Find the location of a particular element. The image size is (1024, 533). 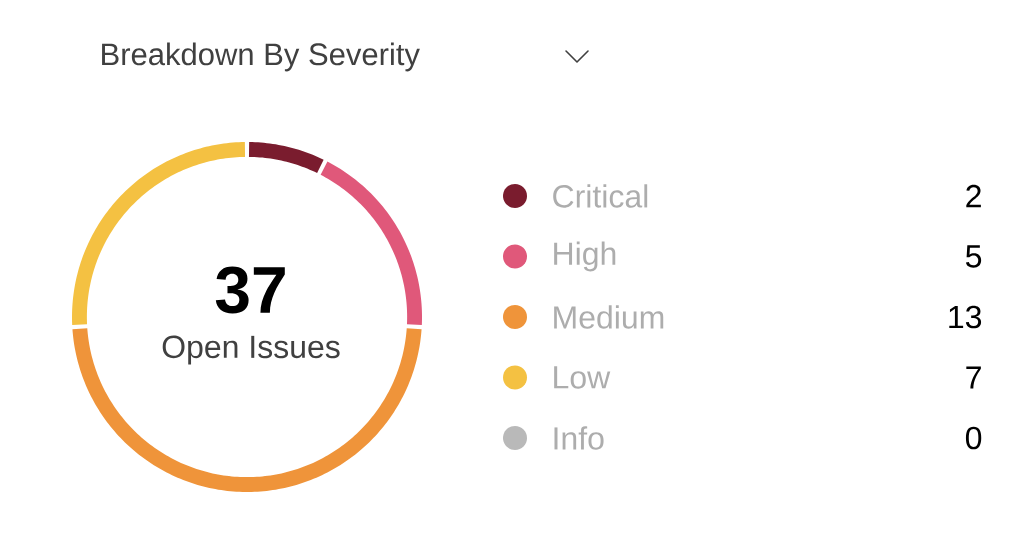

legend-label: Low is located at coordinates (582, 377).